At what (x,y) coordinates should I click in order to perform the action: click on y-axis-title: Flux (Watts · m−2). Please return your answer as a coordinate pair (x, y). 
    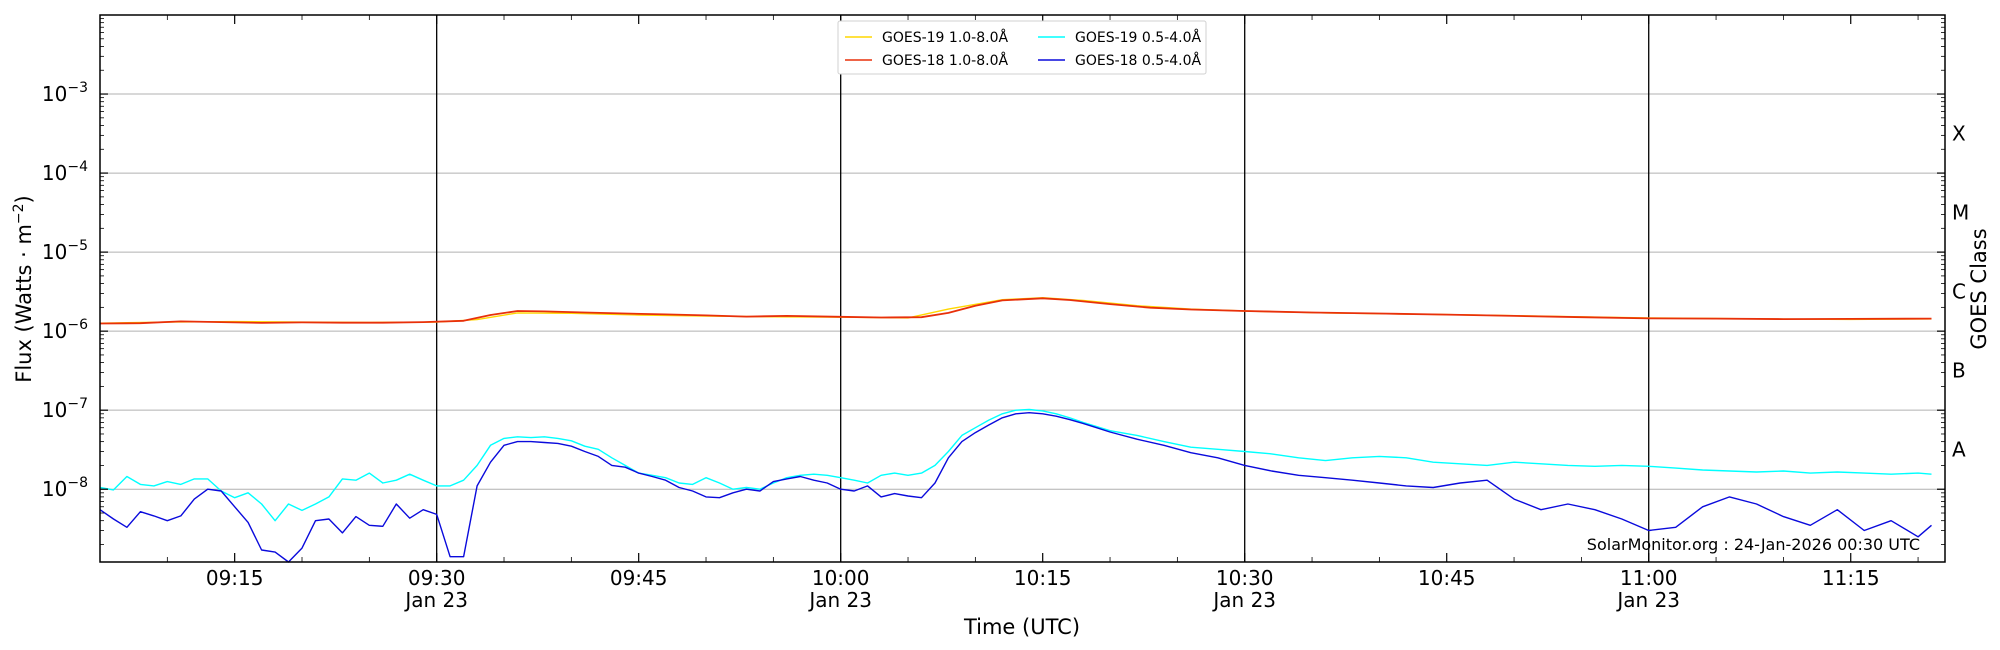
    Looking at the image, I should click on (23, 289).